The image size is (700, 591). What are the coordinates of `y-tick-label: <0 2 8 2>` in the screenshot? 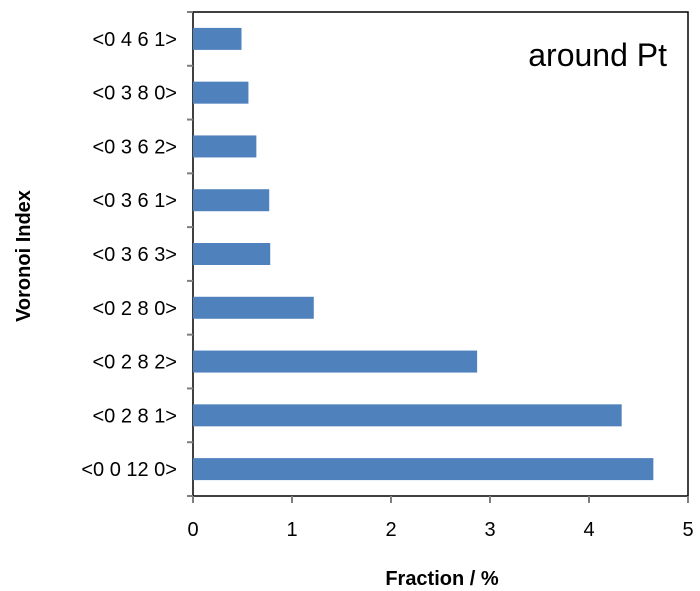 It's located at (134, 363).